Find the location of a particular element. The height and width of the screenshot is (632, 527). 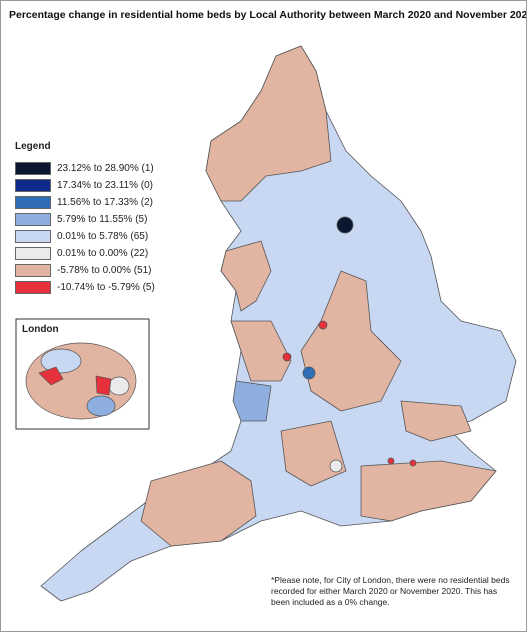

inset-title: London is located at coordinates (40, 329).